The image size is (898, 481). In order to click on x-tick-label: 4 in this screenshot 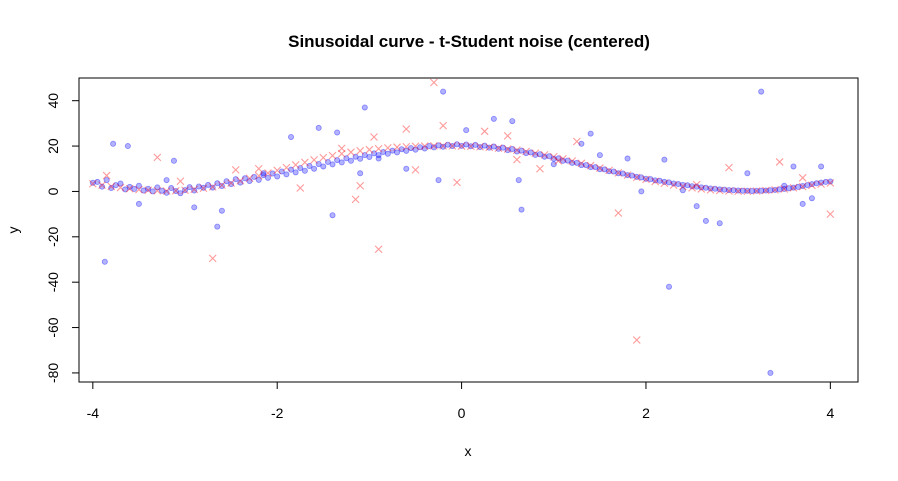, I will do `click(830, 413)`.